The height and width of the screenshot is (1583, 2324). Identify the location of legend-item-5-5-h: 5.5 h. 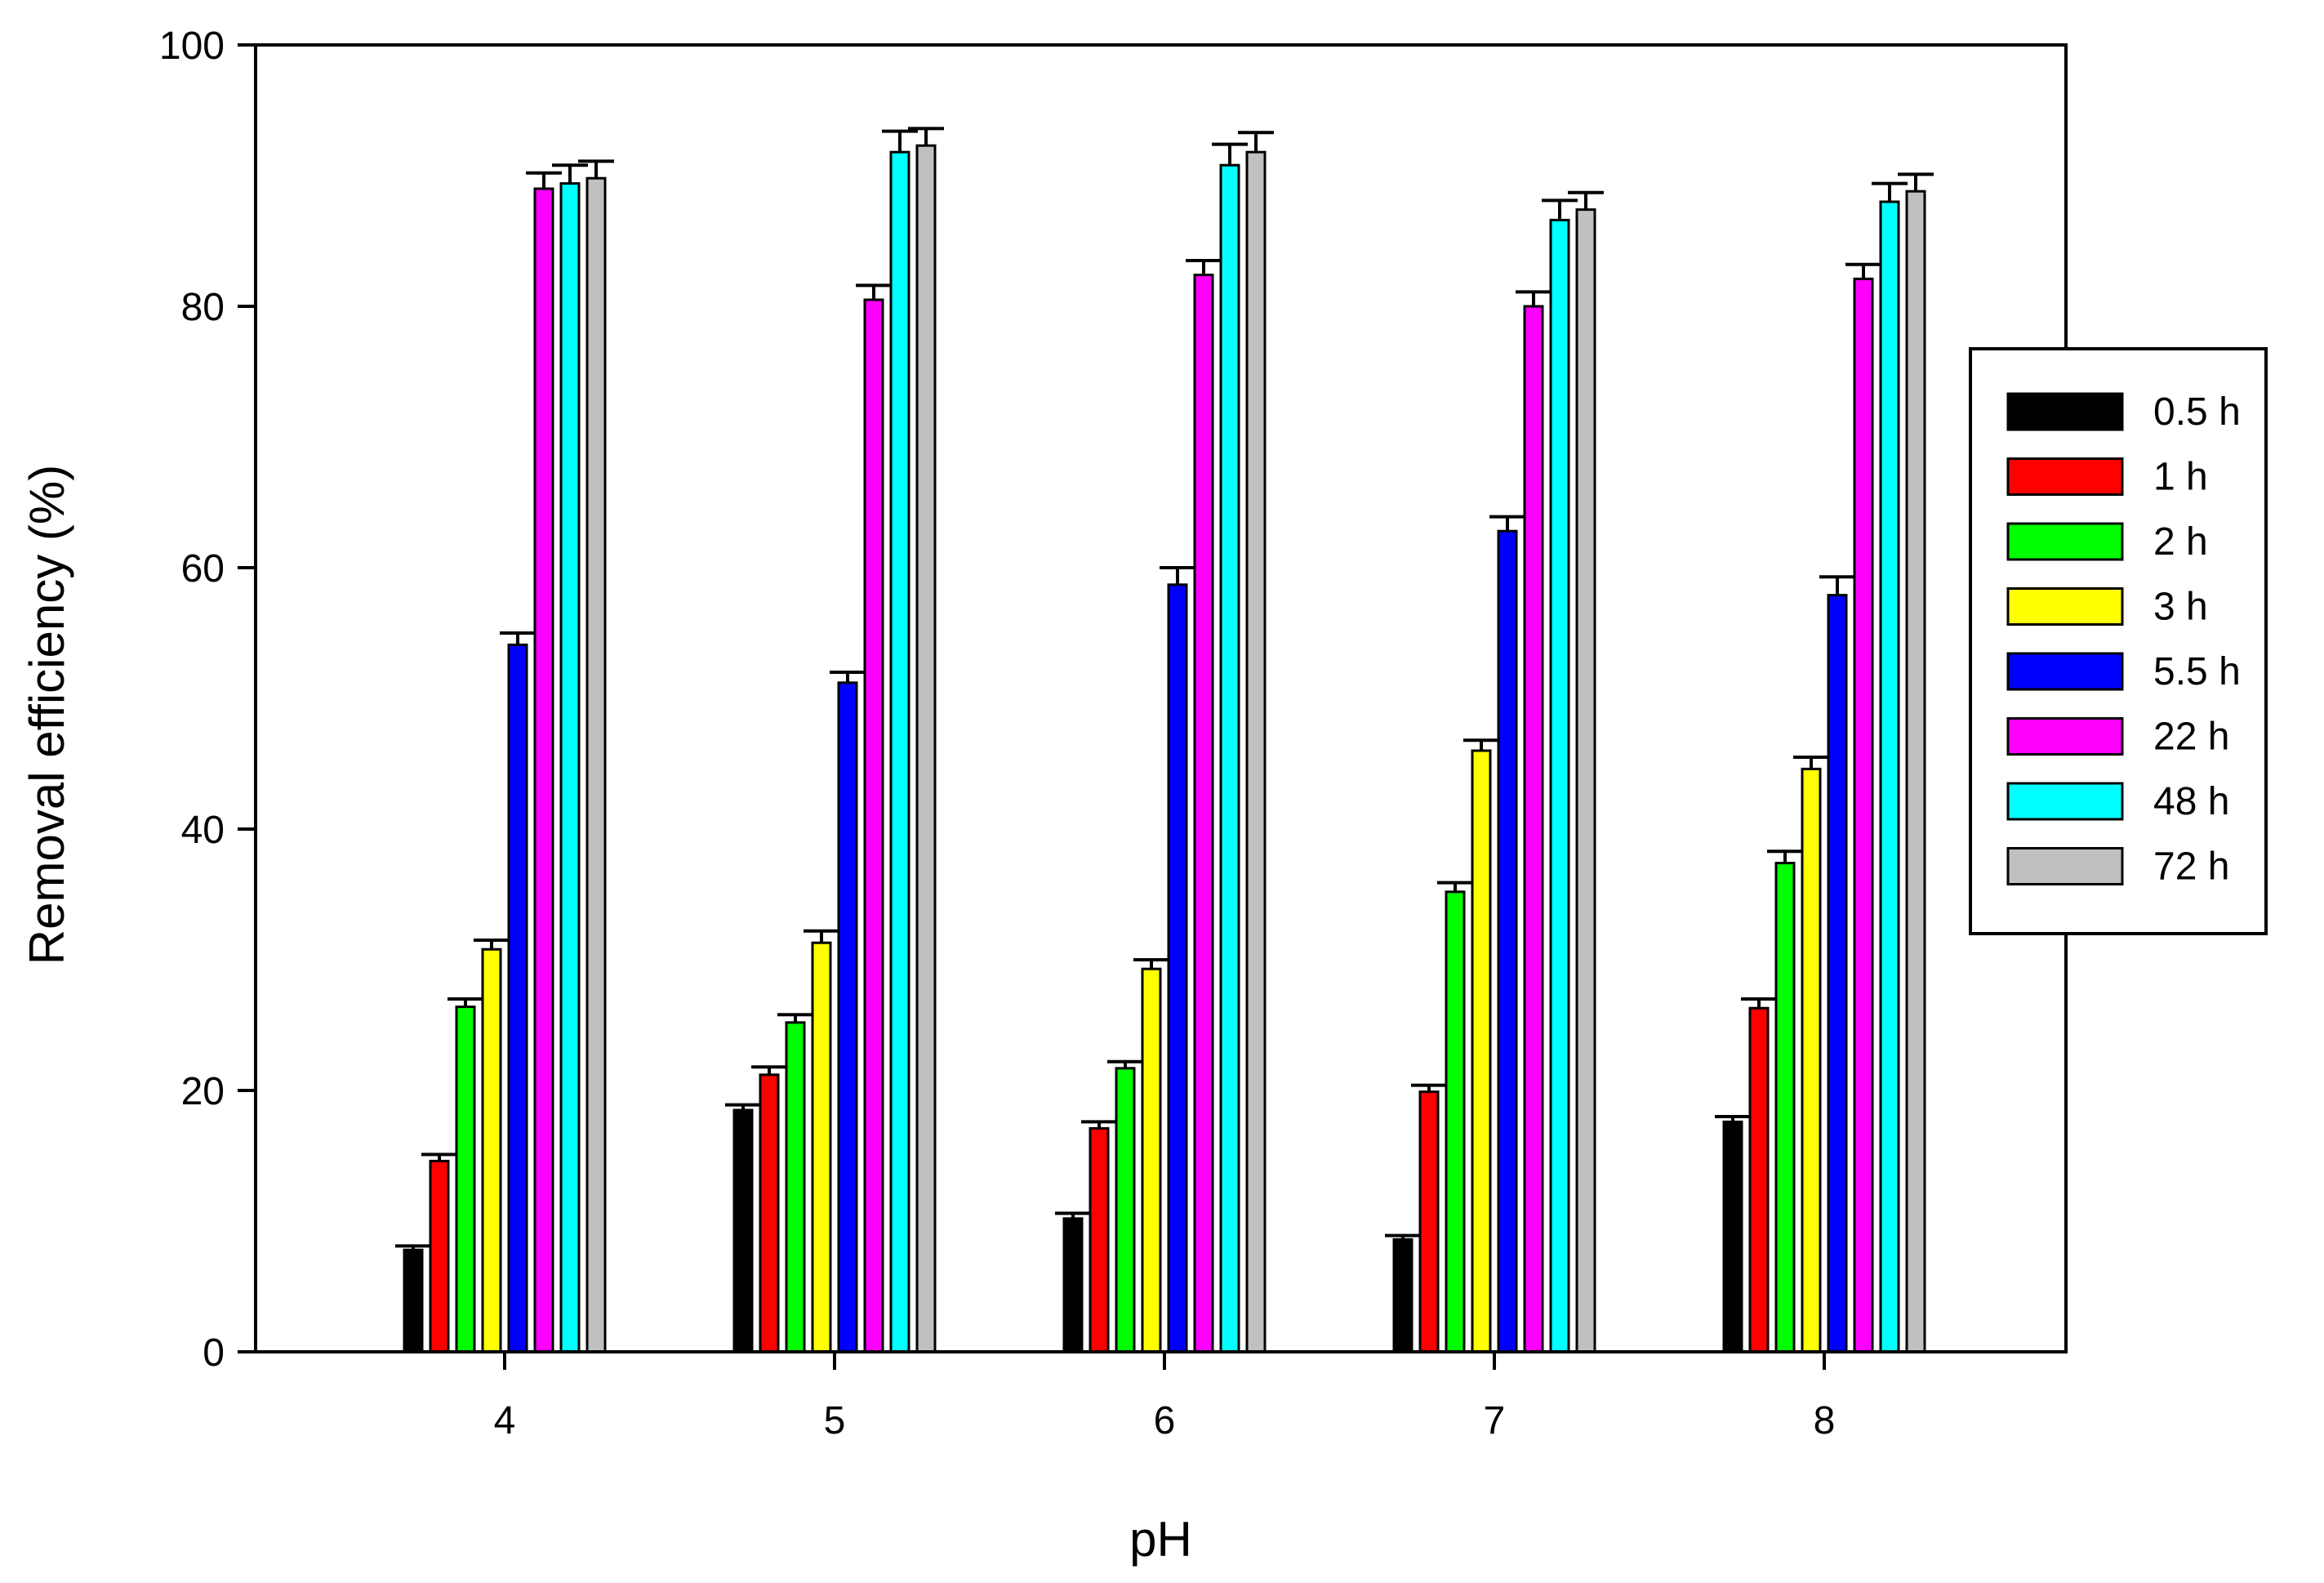
(2123, 672).